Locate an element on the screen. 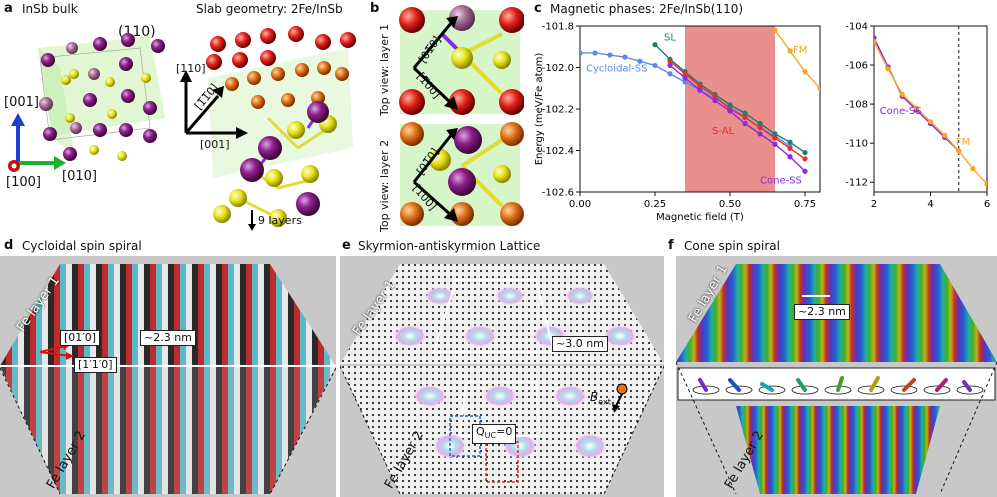 The image size is (997, 497). panel-f-title: Cone spin spiral is located at coordinates (732, 246).